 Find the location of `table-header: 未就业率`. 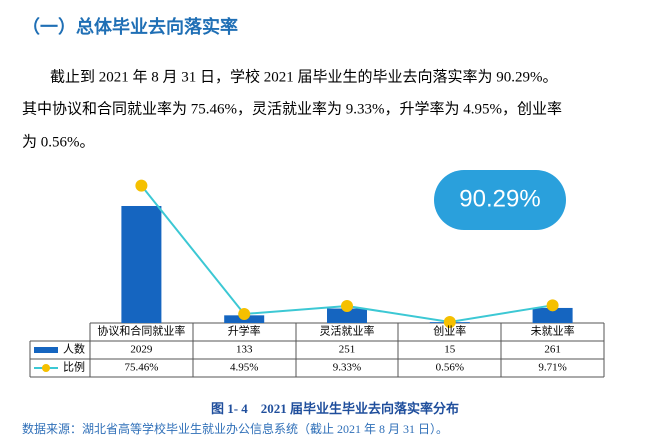

table-header: 未就业率 is located at coordinates (553, 331).